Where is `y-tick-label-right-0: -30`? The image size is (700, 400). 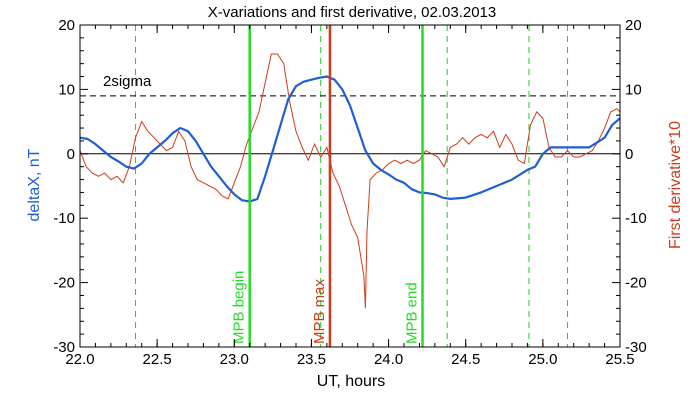
y-tick-label-right-0: -30 is located at coordinates (636, 347).